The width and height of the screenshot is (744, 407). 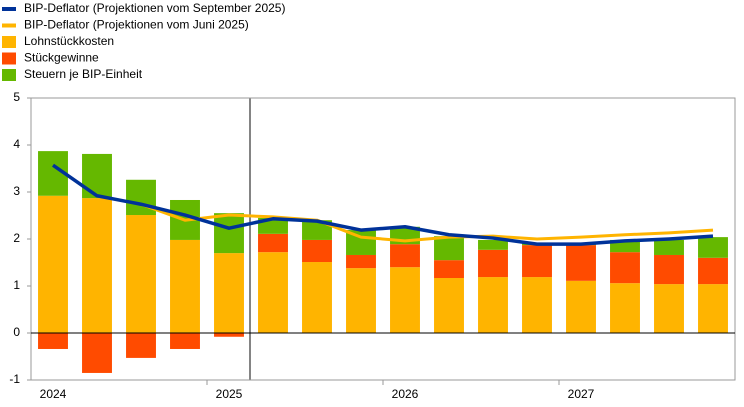 What do you see at coordinates (16, 332) in the screenshot?
I see `y-tick-label: 0` at bounding box center [16, 332].